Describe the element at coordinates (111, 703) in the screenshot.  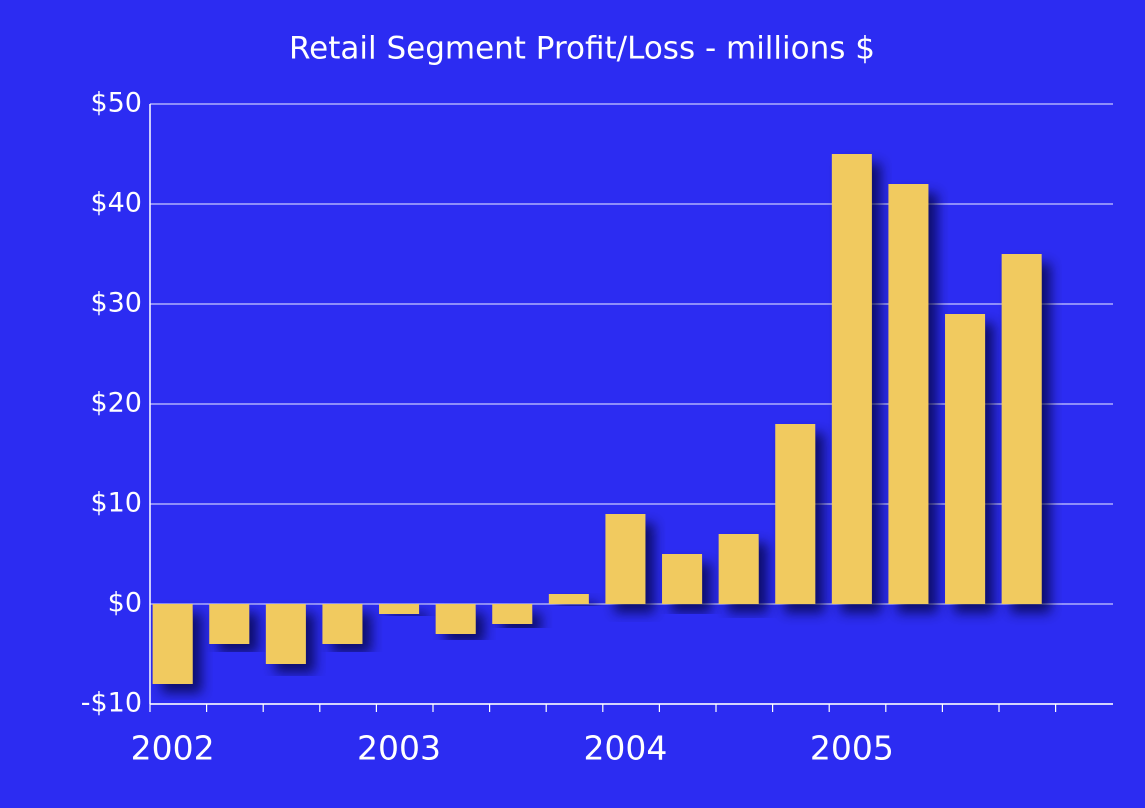
I see `y-tick-label: -$10` at that location.